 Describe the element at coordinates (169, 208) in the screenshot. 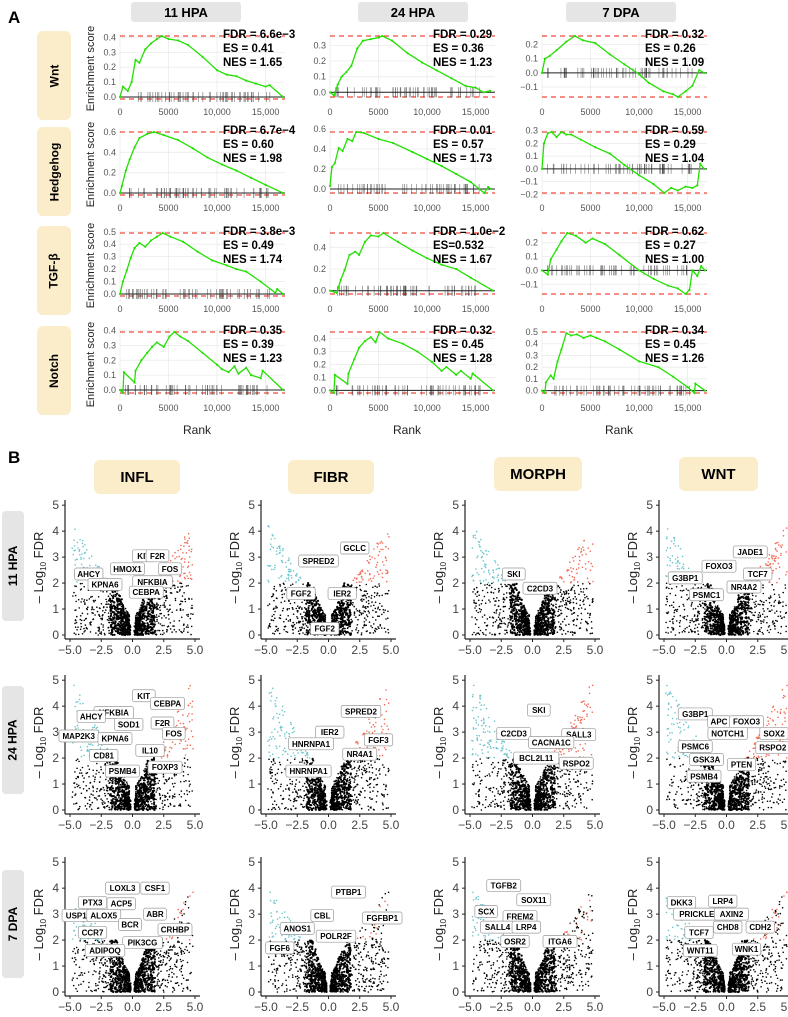

I see `x-tick-label: 5000` at that location.